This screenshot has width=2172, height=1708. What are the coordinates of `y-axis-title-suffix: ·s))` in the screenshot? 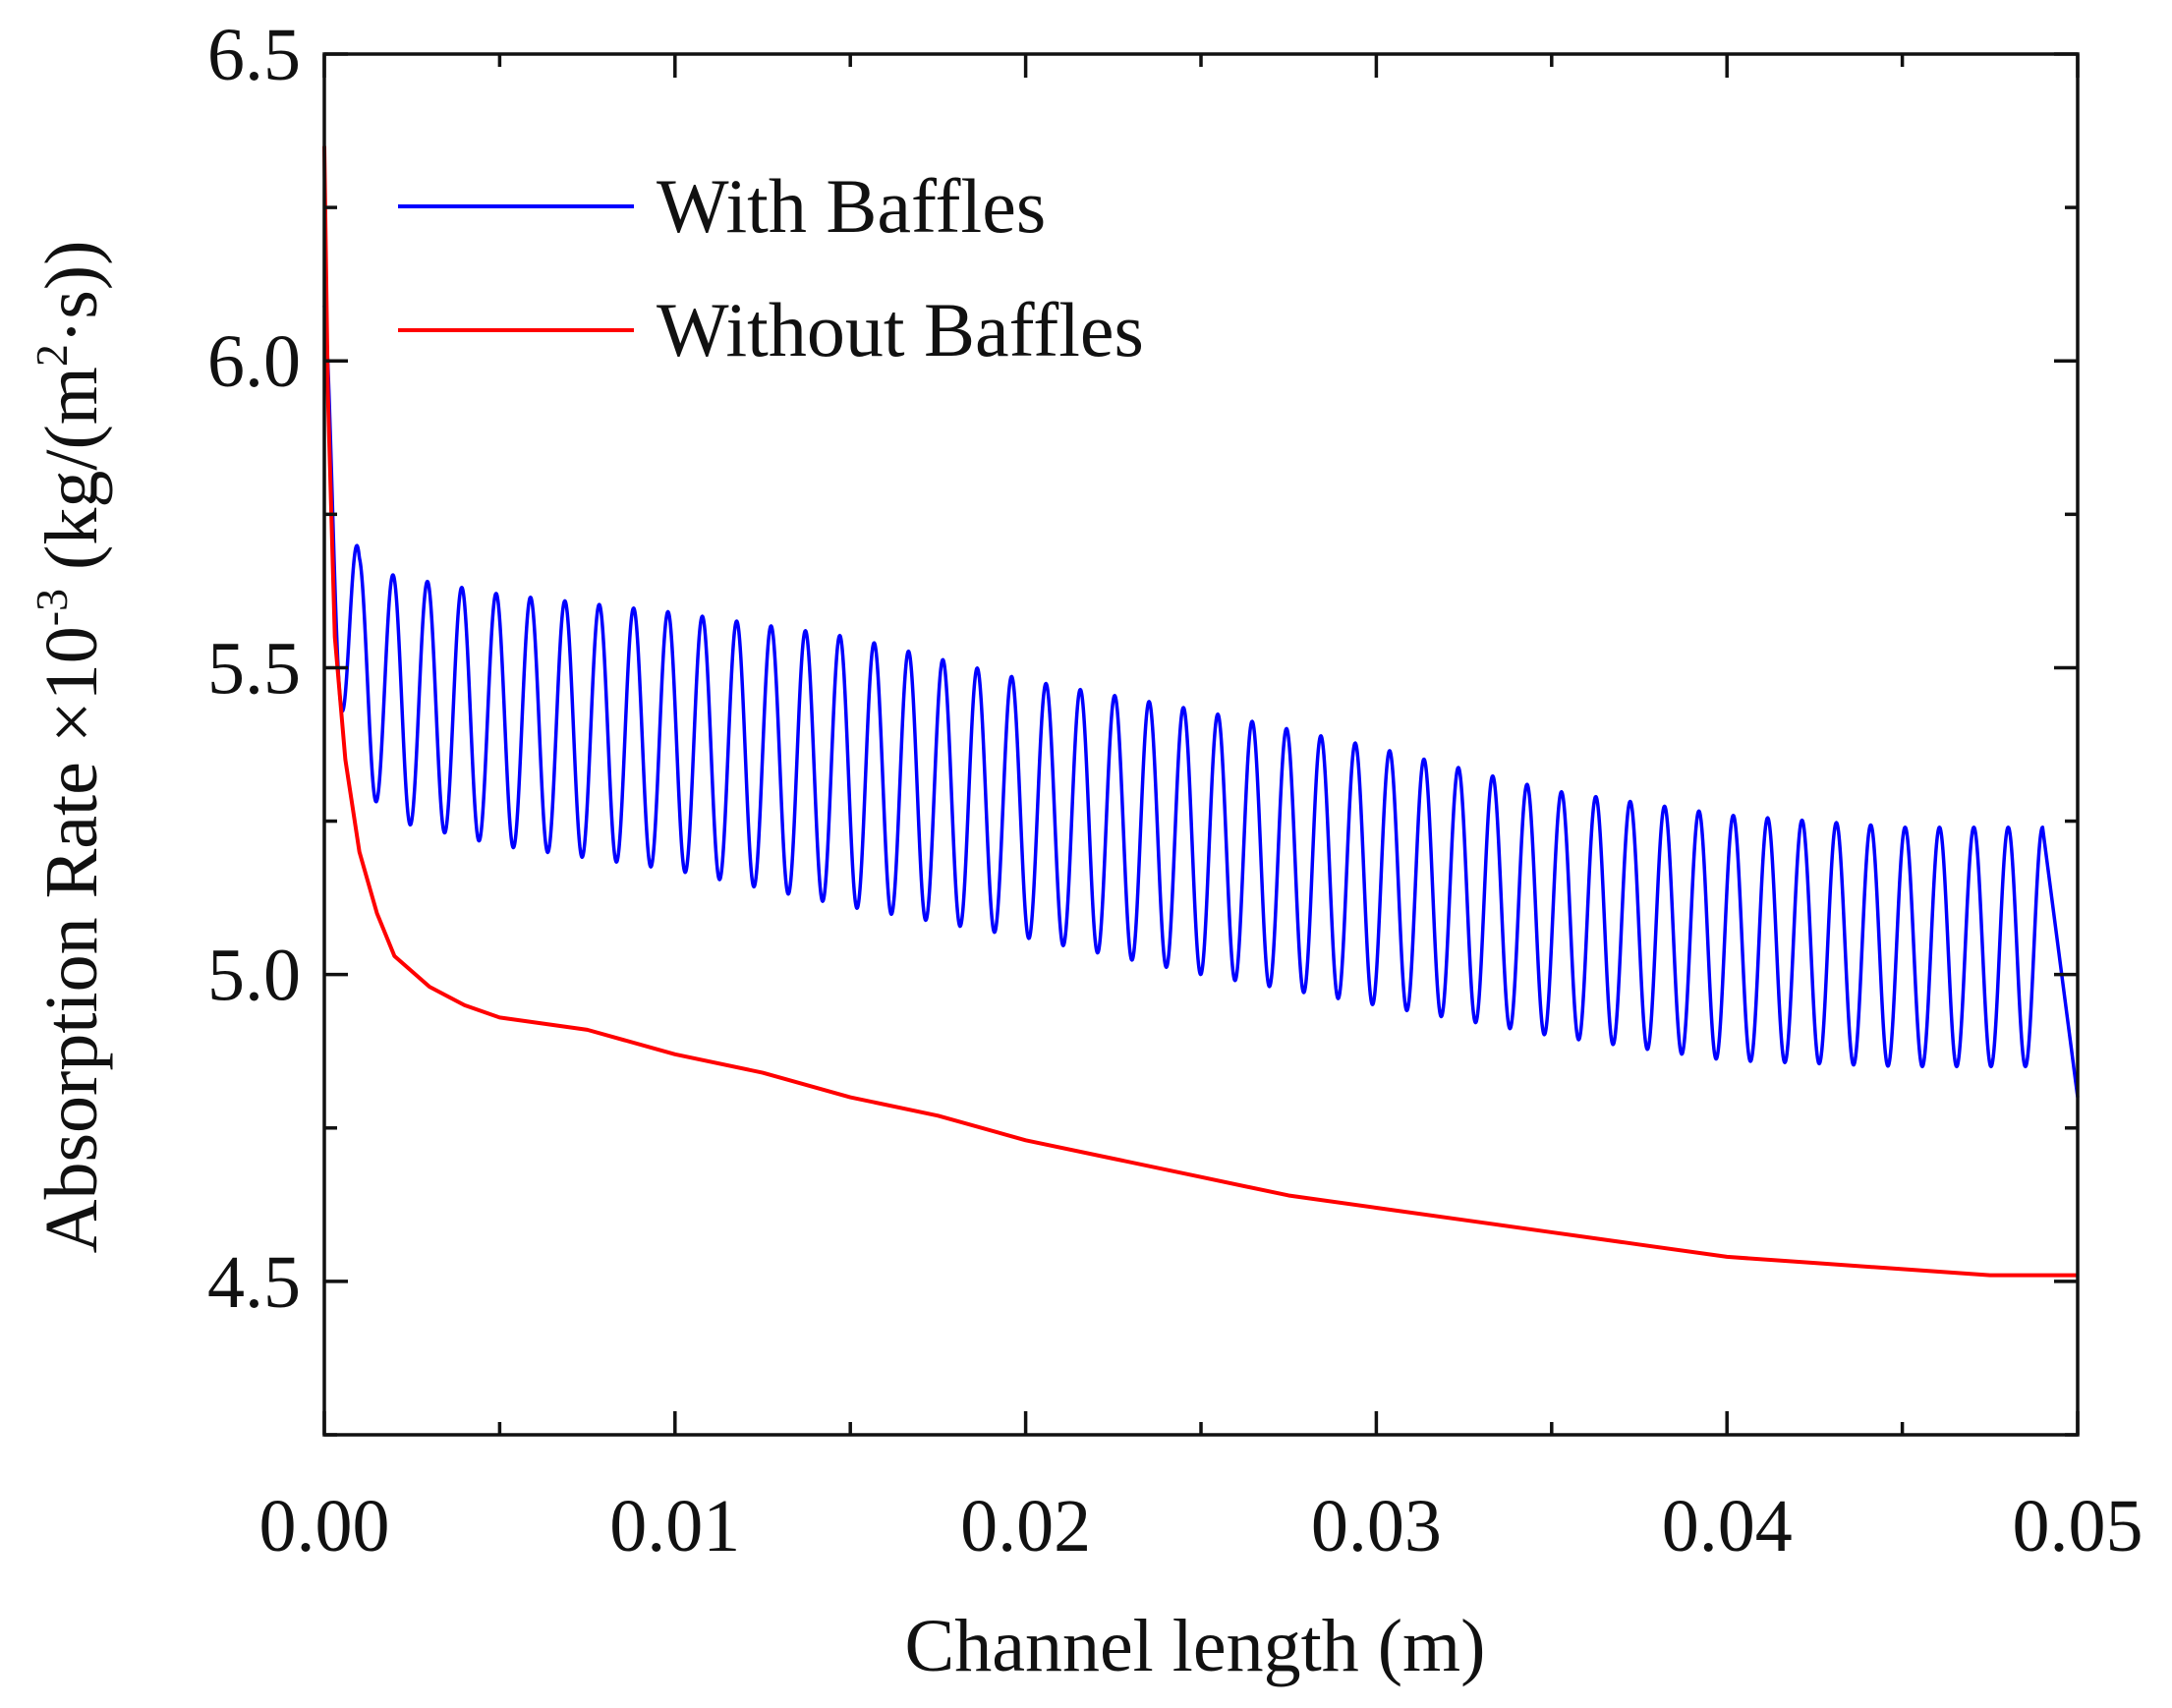 It's located at (71, 293).